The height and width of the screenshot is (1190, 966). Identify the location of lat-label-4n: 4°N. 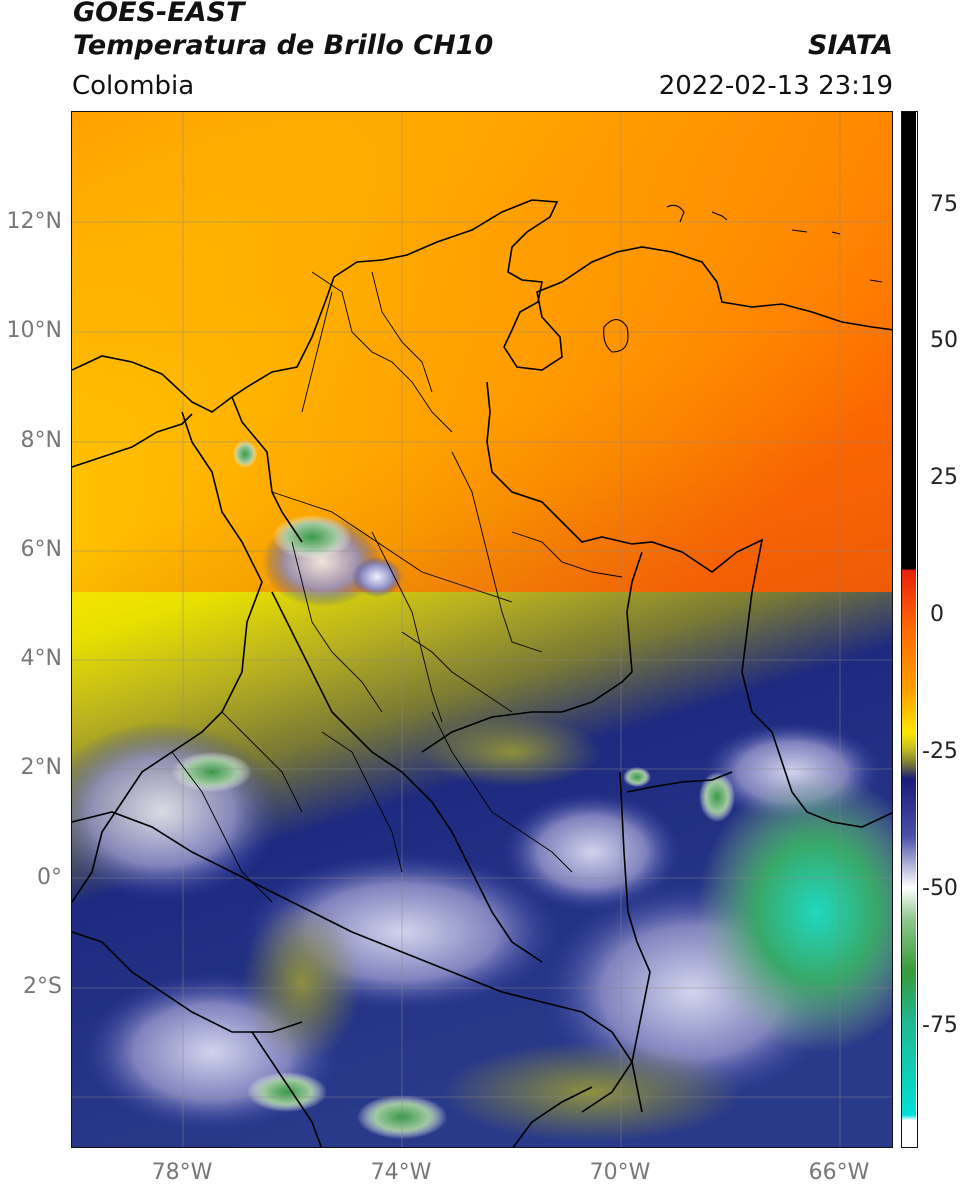
(41, 658).